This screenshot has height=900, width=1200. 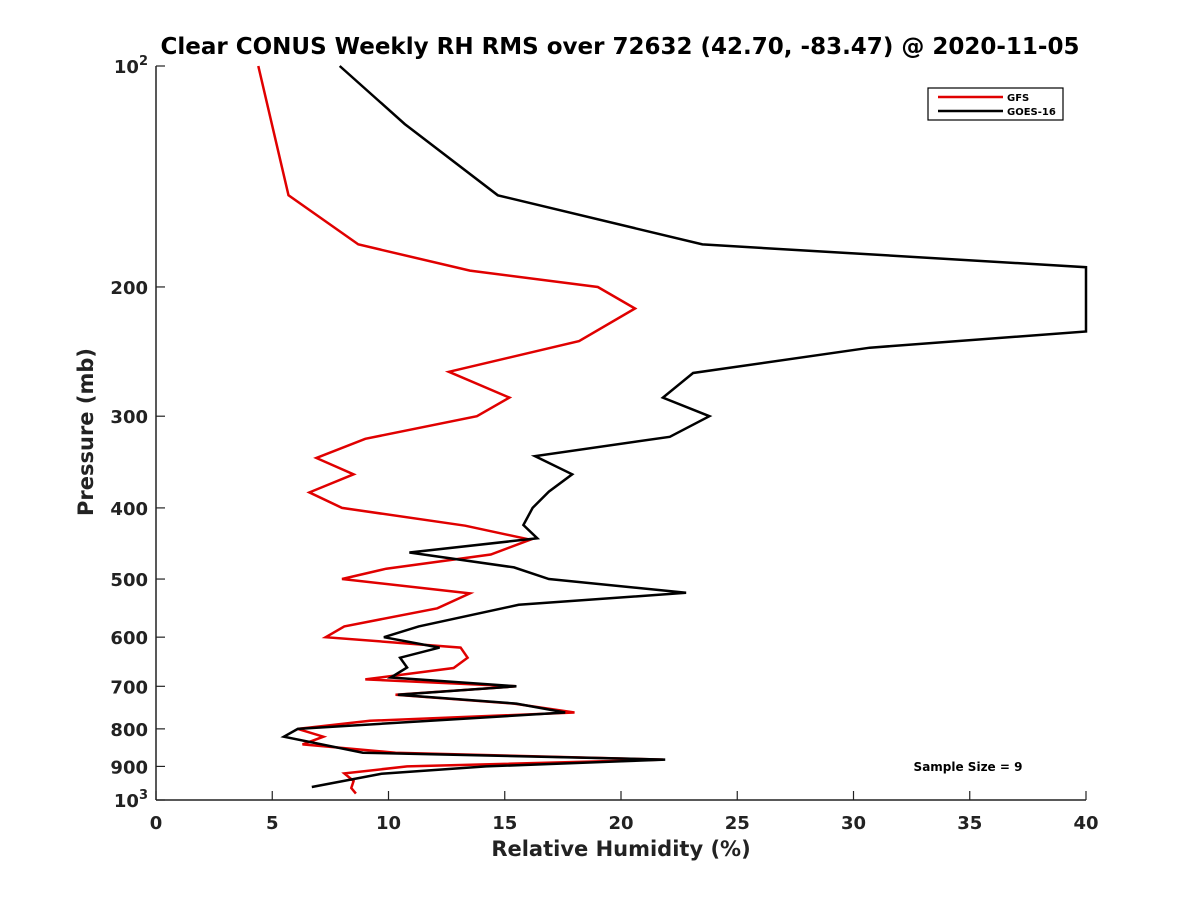 What do you see at coordinates (129, 580) in the screenshot?
I see `y-tick-label: 500` at bounding box center [129, 580].